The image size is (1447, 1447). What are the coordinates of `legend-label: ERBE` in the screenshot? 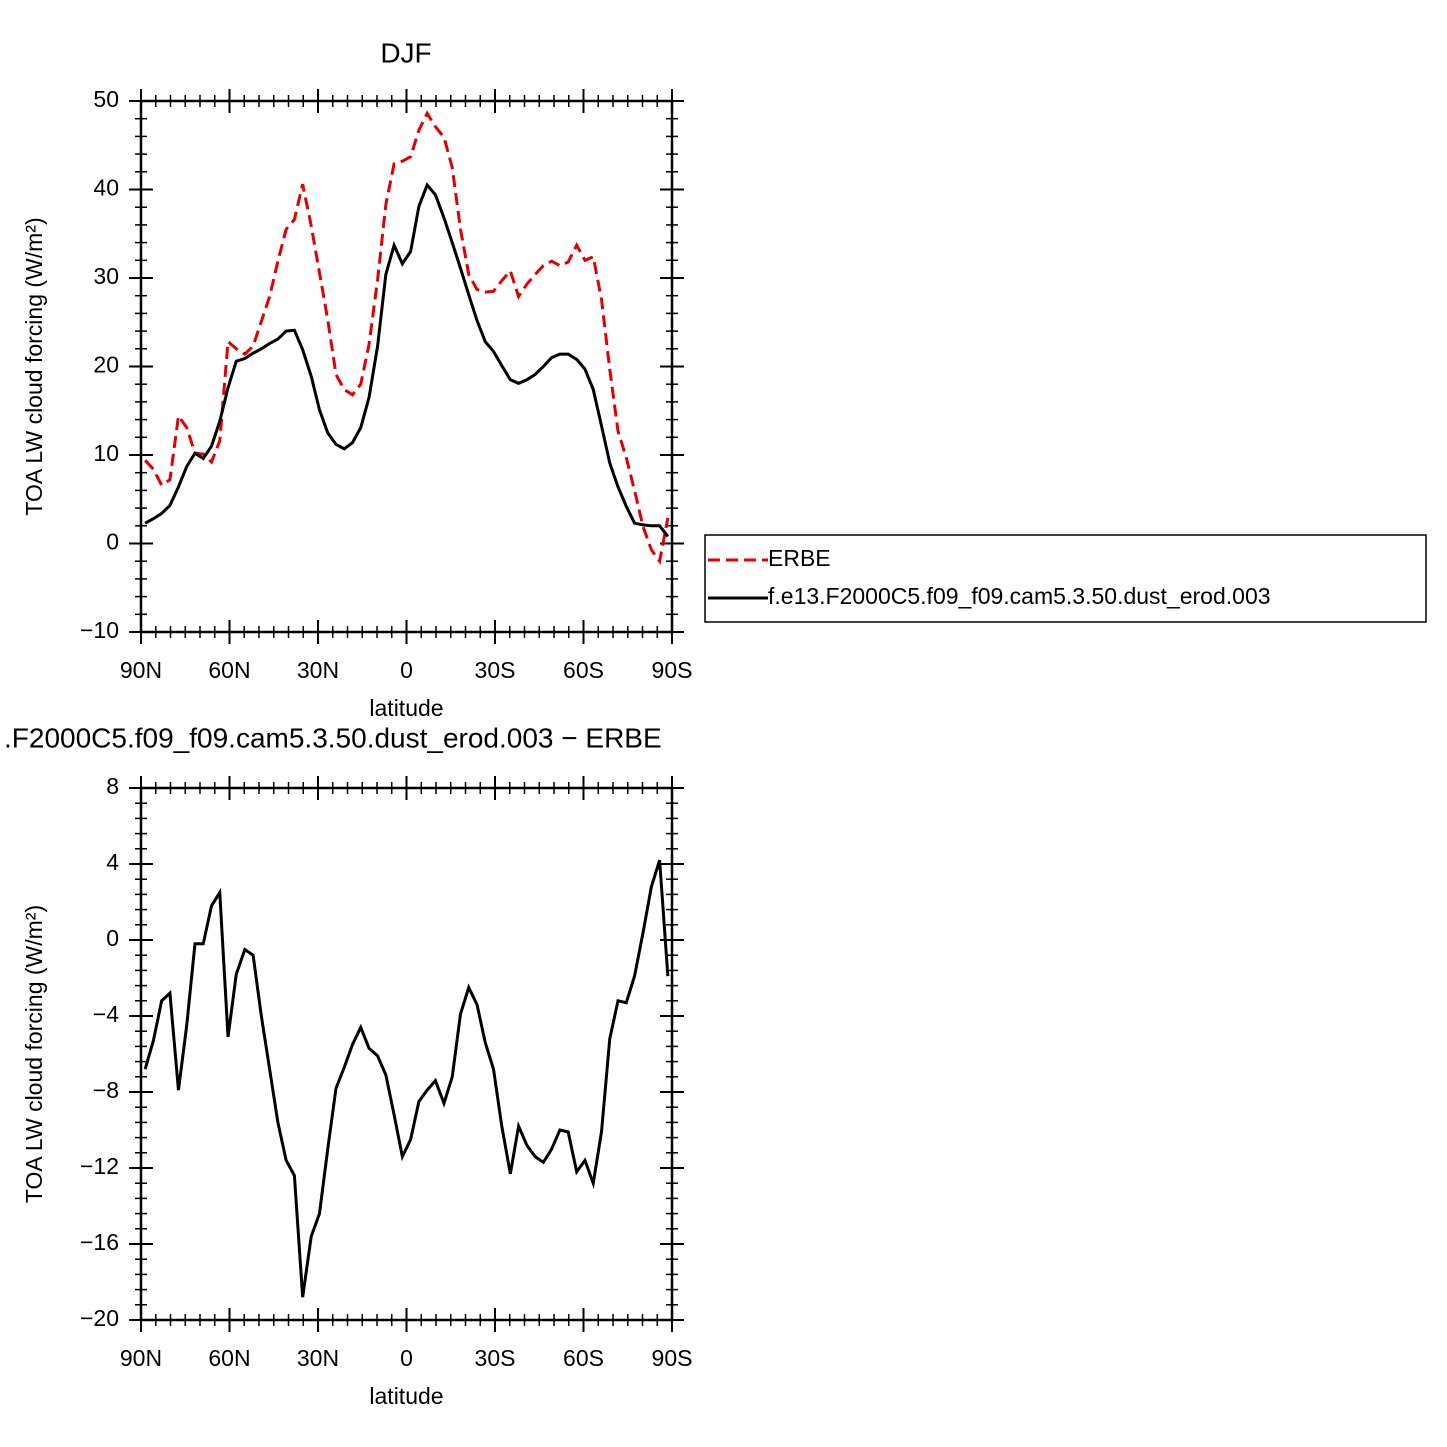 It's located at (799, 558).